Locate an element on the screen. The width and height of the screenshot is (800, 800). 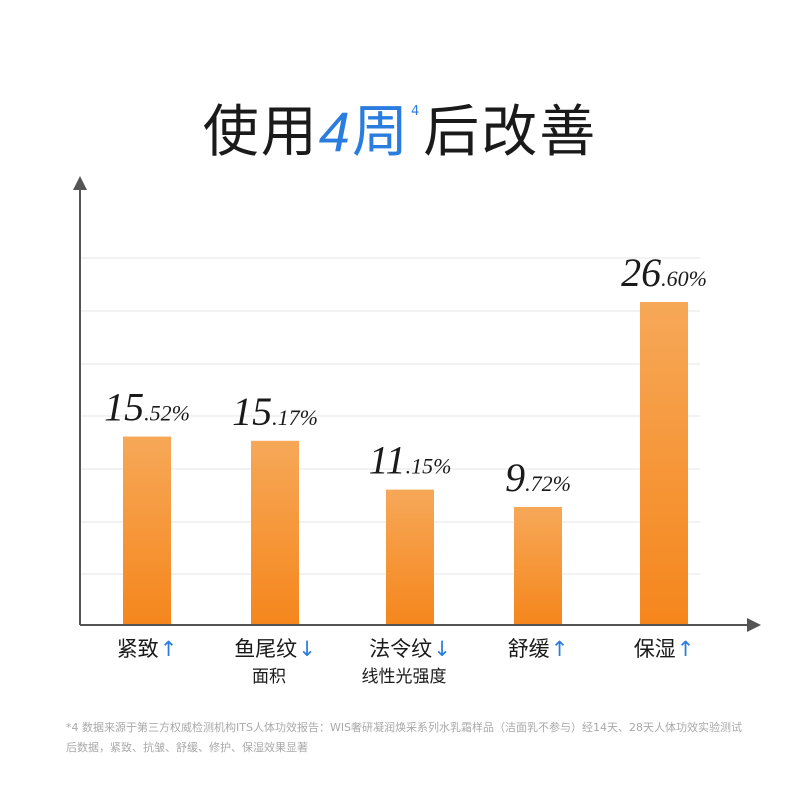
title-suffix: 后改善 is located at coordinates (510, 132).